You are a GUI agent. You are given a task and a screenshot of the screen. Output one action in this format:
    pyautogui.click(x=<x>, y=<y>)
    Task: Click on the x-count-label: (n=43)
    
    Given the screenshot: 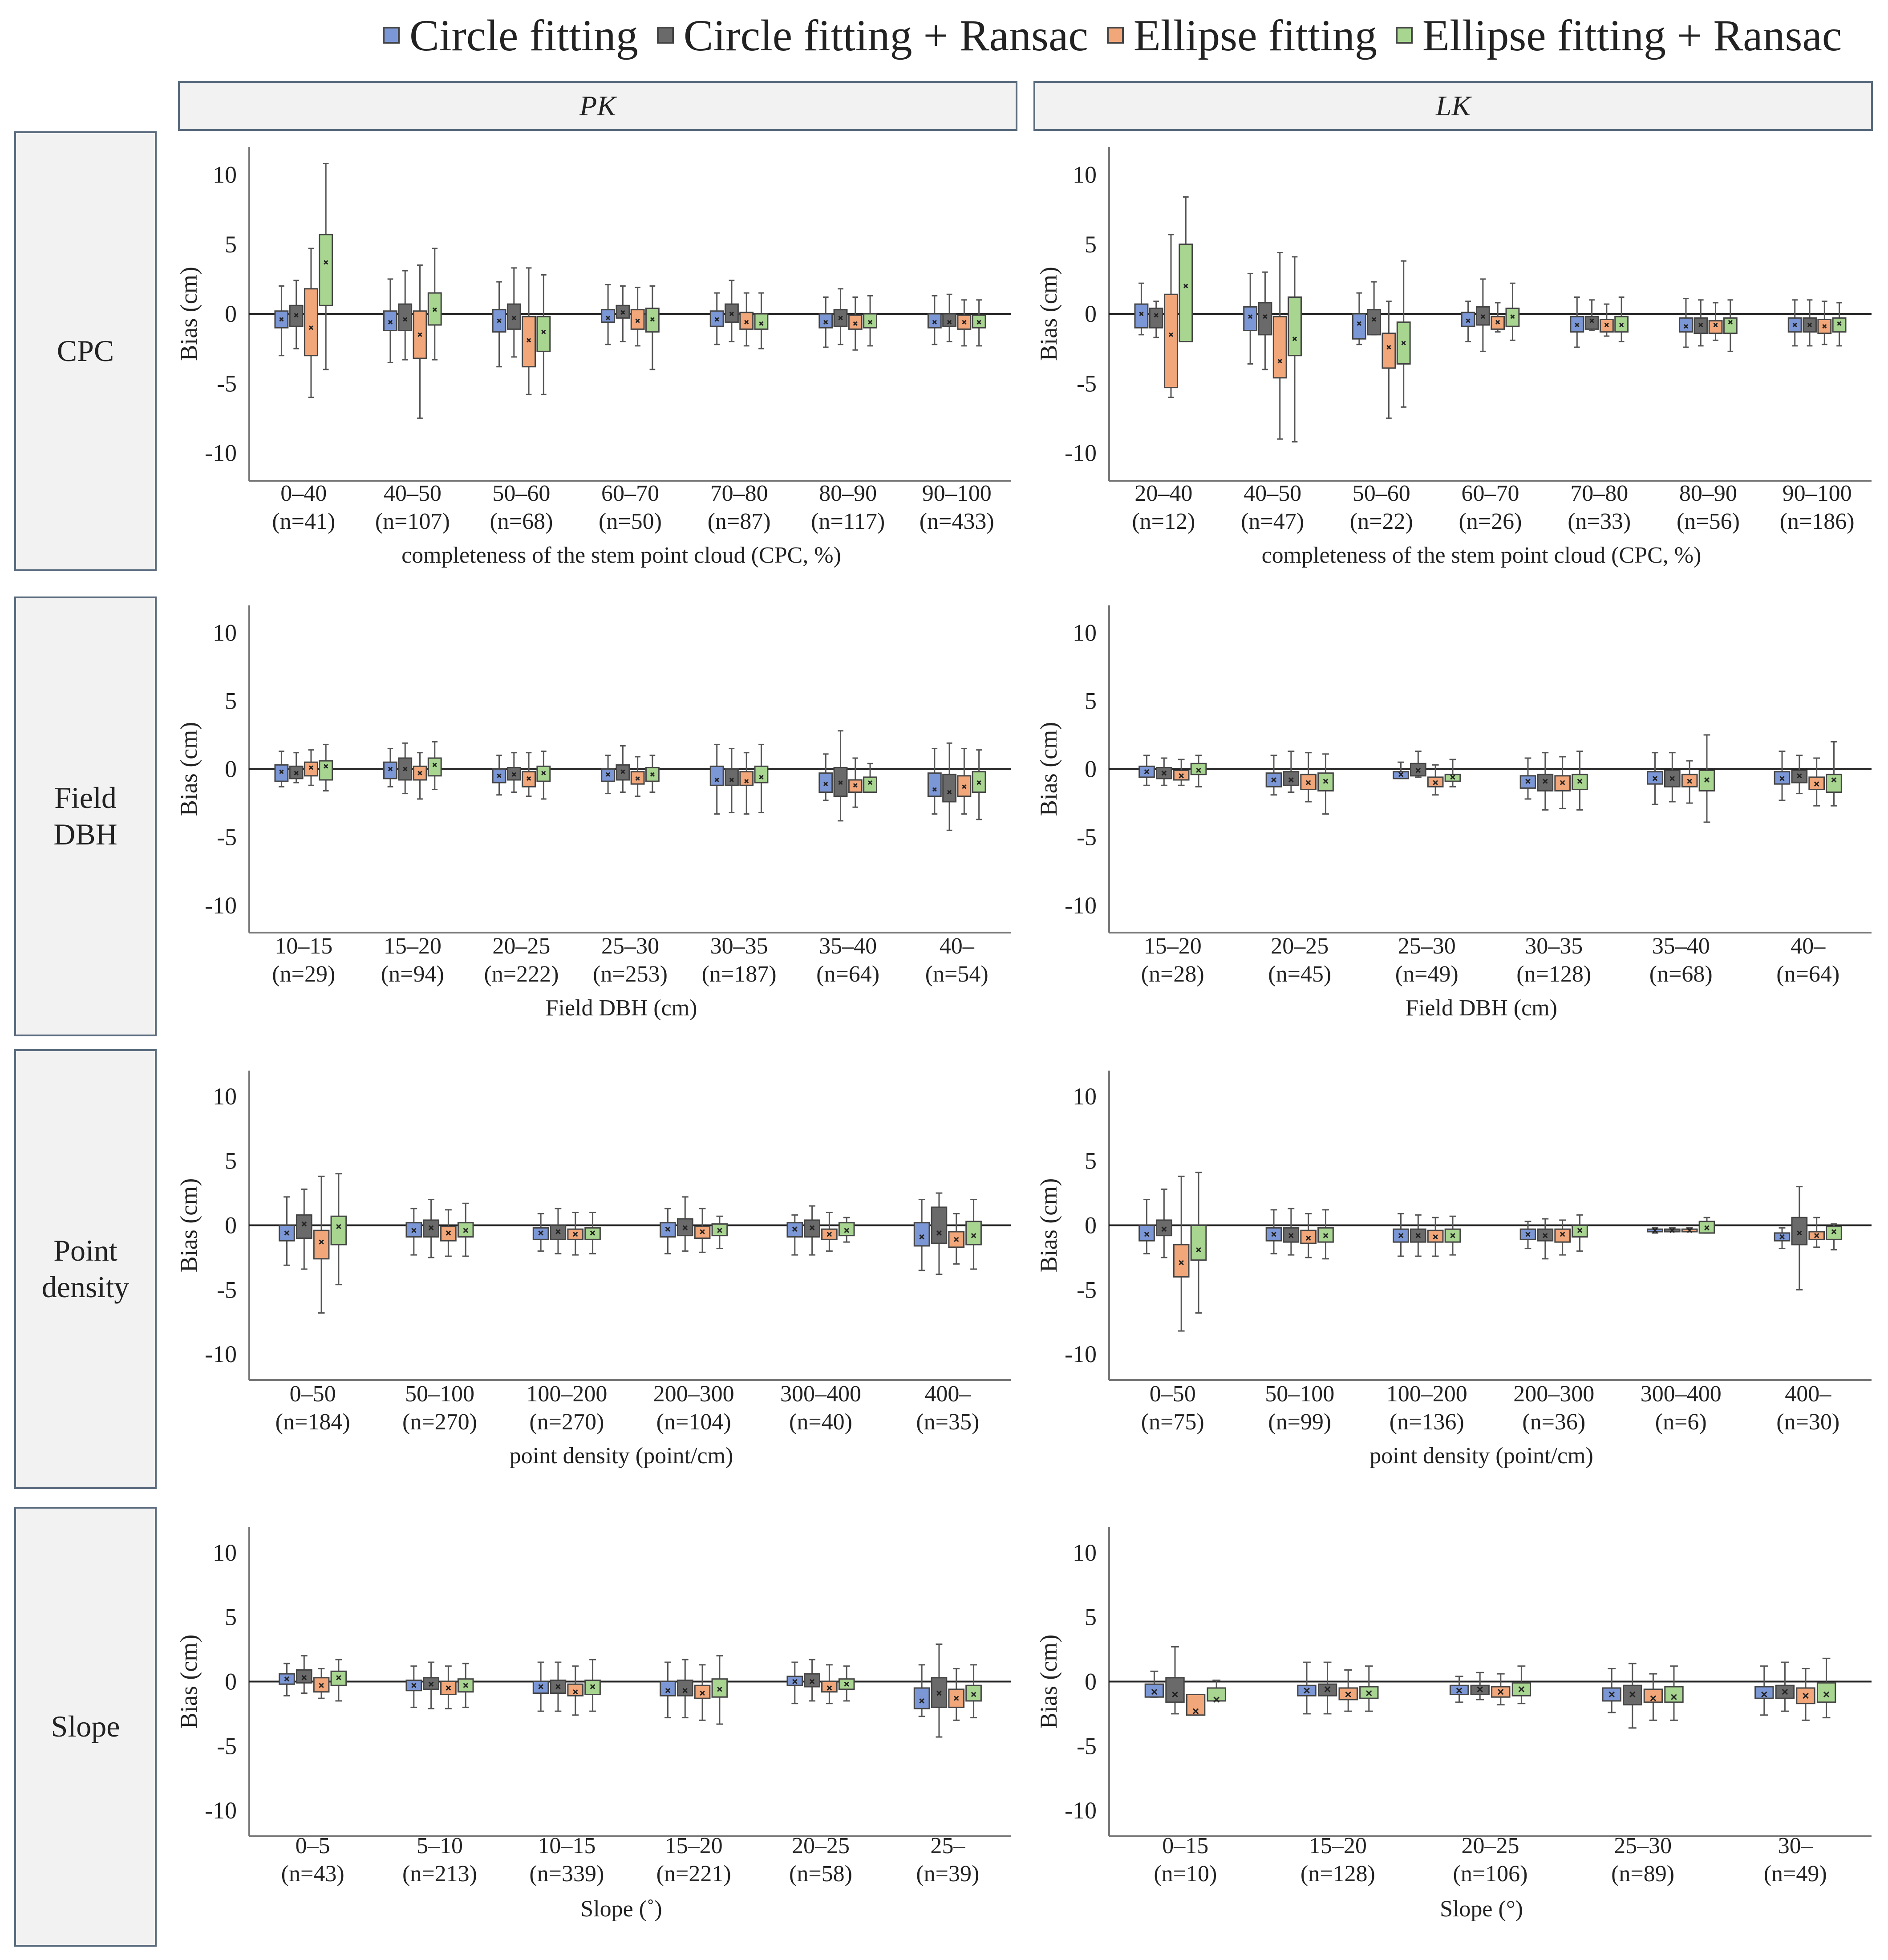 What is the action you would take?
    pyautogui.click(x=312, y=1874)
    